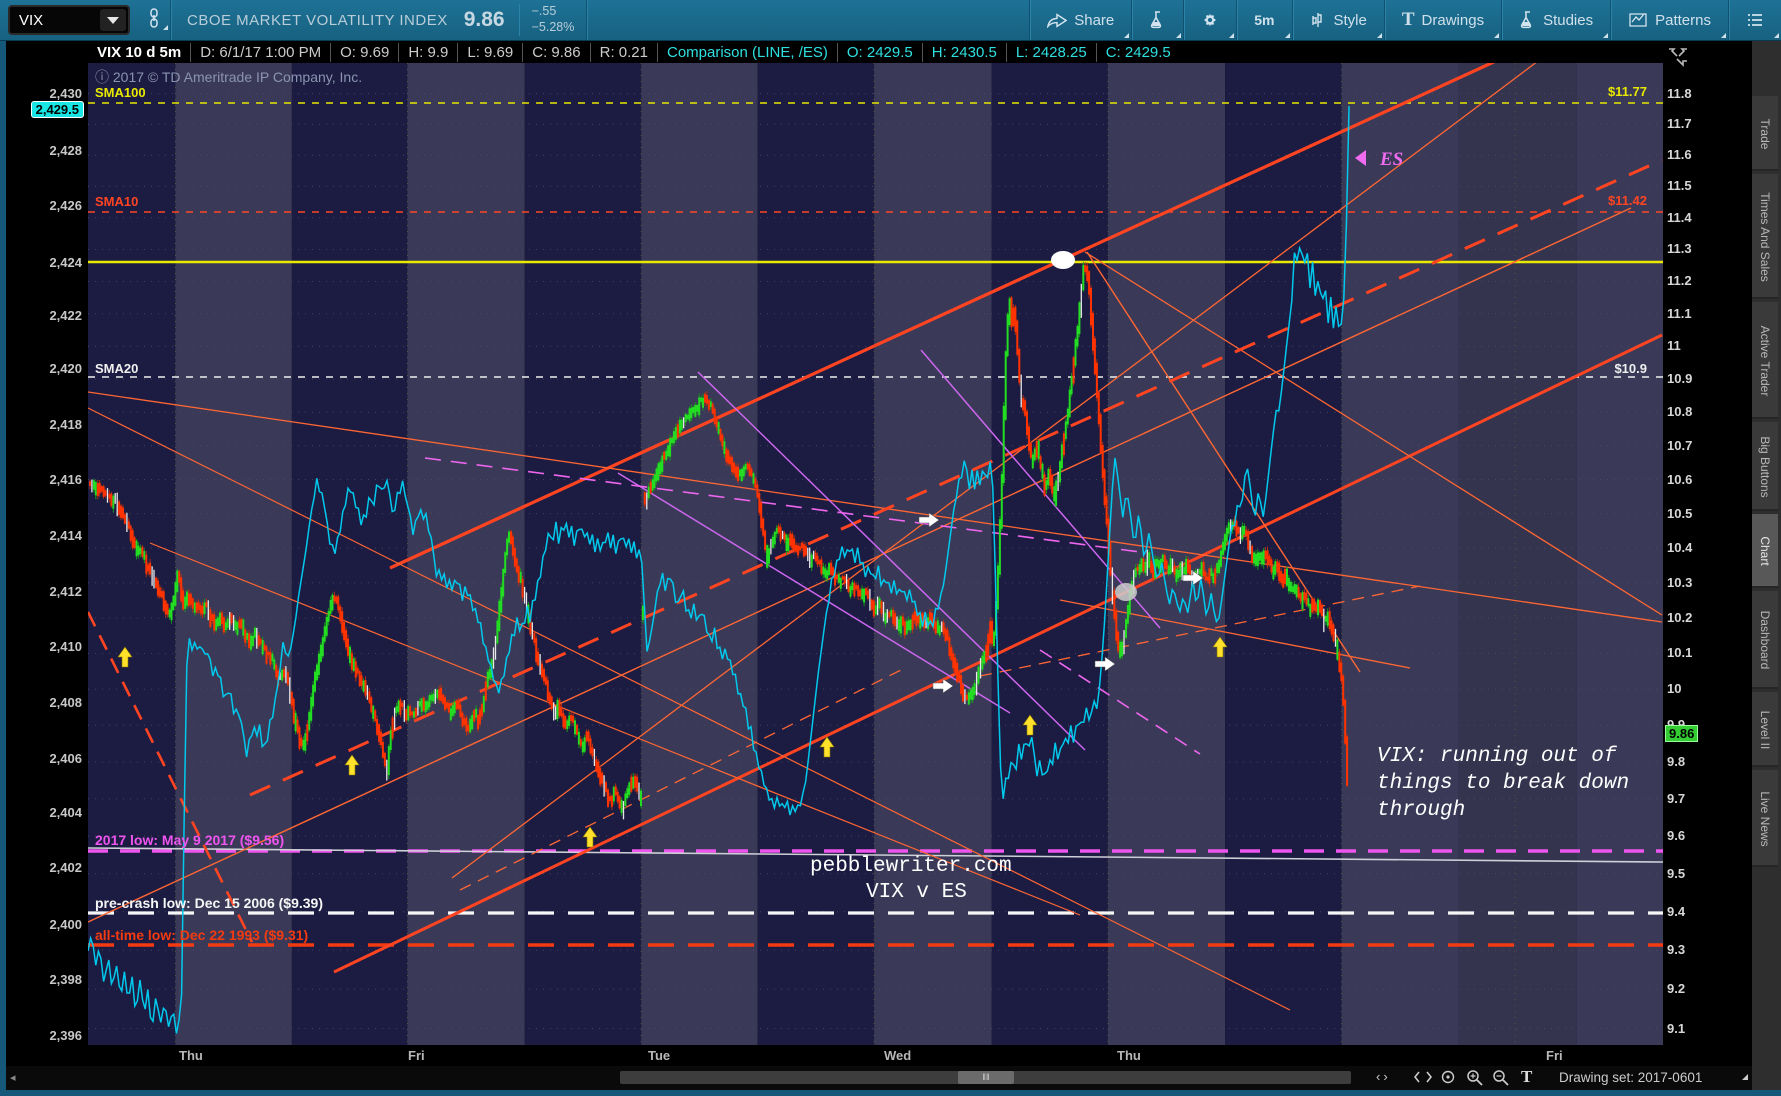 The width and height of the screenshot is (1781, 1096). Describe the element at coordinates (120, 92) in the screenshot. I see `svg-text: SMA100` at that location.